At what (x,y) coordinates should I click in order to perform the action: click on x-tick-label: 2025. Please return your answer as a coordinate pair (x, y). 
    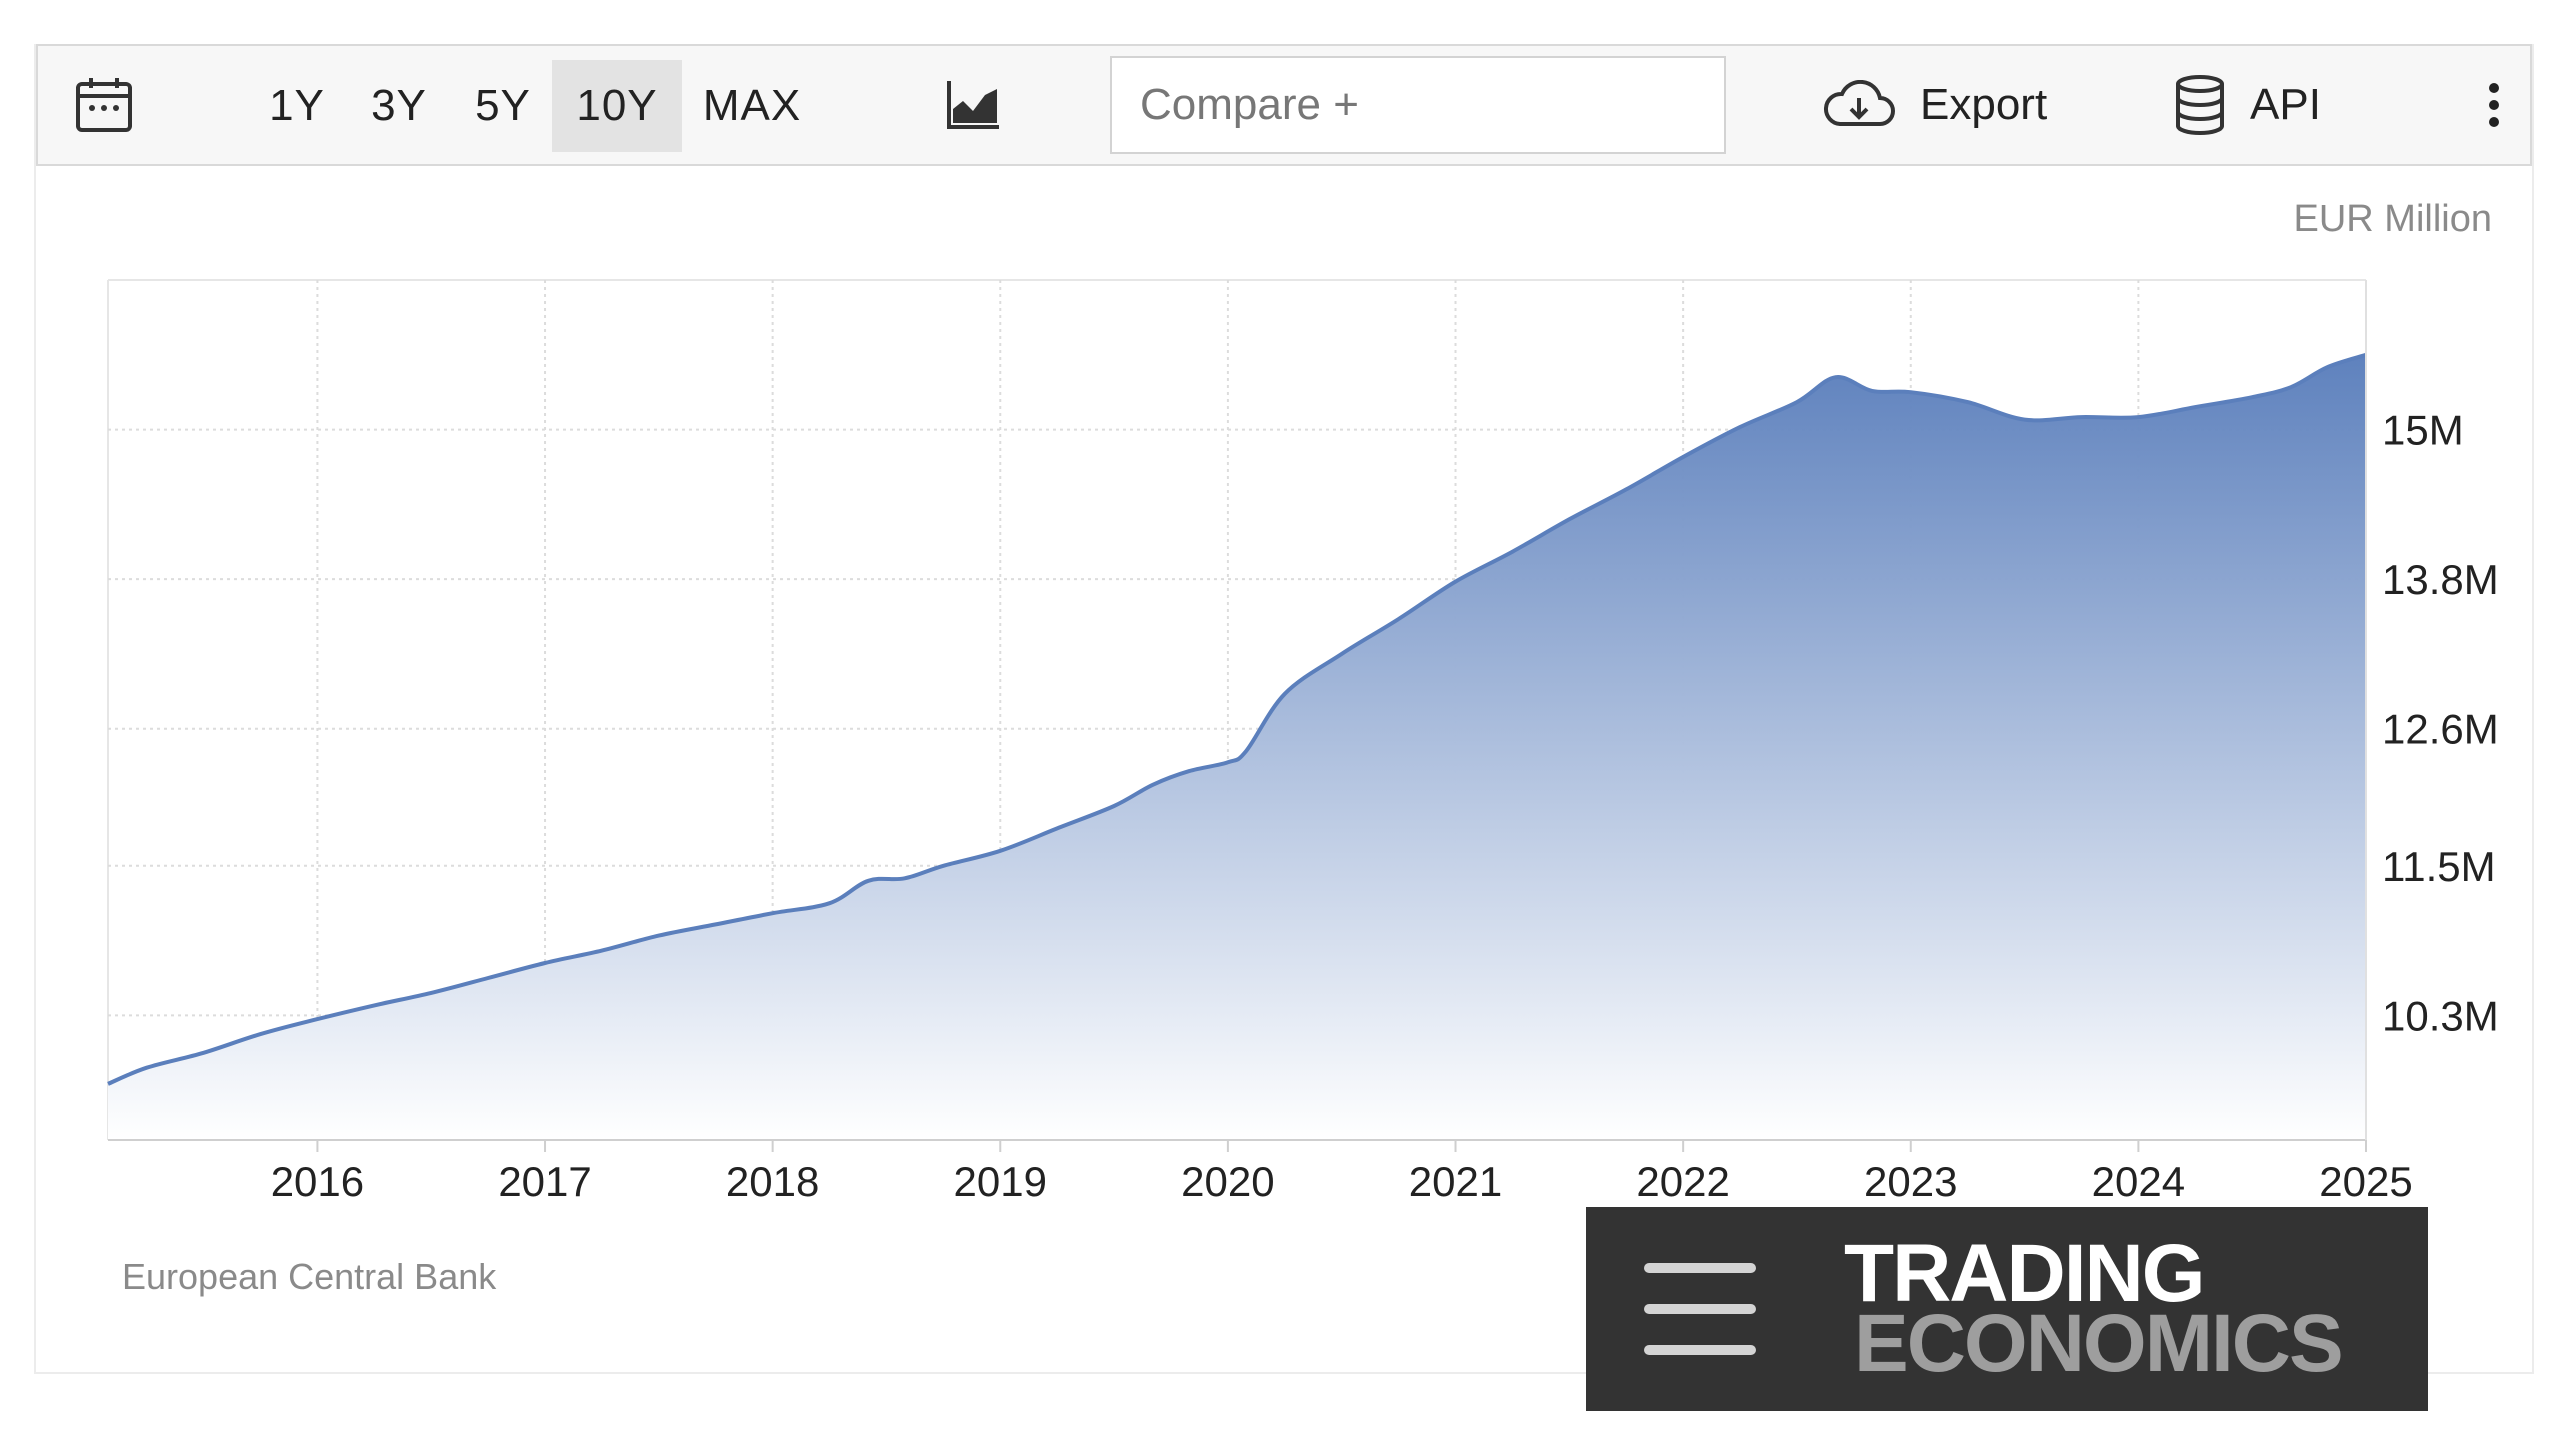
    Looking at the image, I should click on (2365, 1181).